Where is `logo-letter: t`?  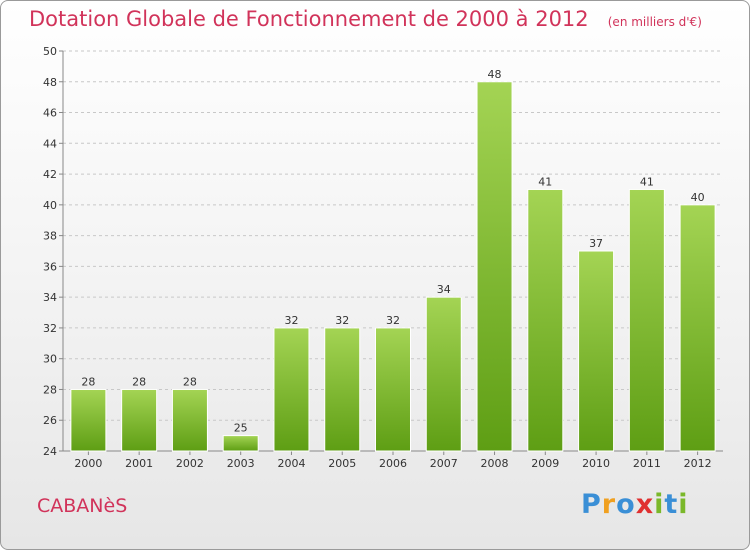 logo-letter: t is located at coordinates (671, 504).